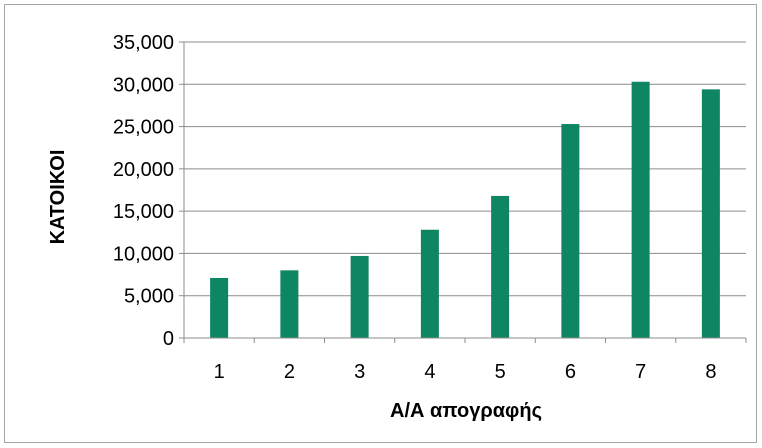 This screenshot has width=762, height=448. Describe the element at coordinates (58, 197) in the screenshot. I see `y-axis-title: ΚΑΤΟΙΚΟΙ` at that location.